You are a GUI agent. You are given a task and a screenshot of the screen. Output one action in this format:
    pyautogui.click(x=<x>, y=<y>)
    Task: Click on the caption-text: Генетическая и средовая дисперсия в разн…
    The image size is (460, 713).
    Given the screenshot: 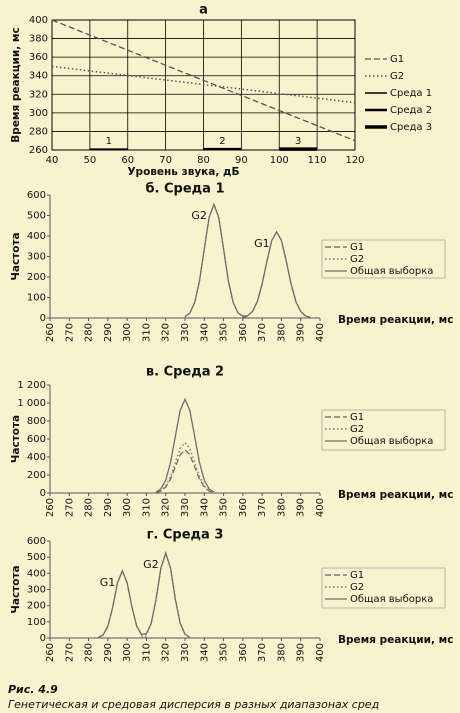 What is the action you would take?
    pyautogui.click(x=193, y=704)
    